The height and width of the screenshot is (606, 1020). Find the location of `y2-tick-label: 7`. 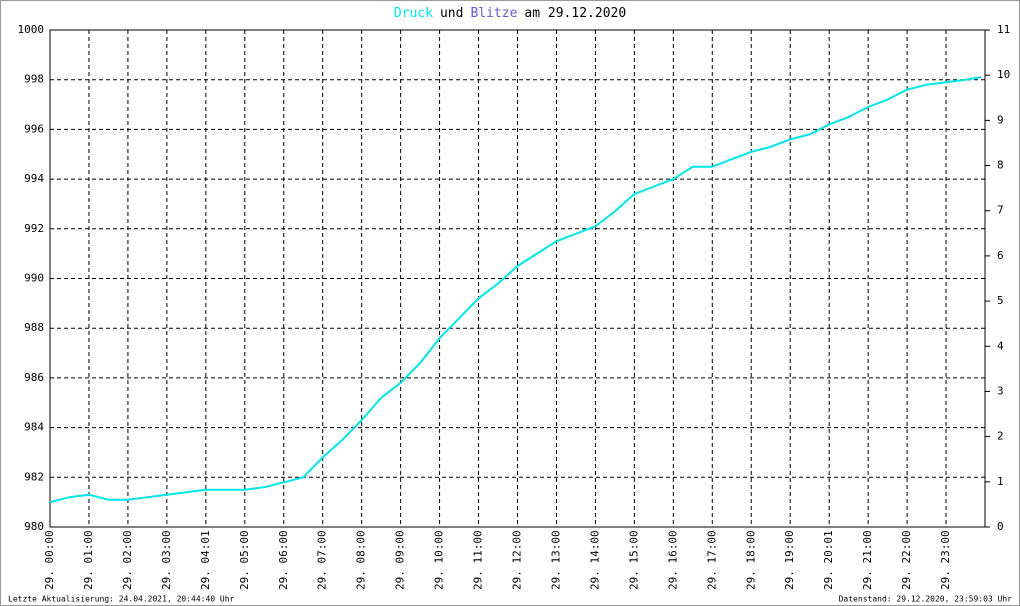

y2-tick-label: 7 is located at coordinates (1000, 210).